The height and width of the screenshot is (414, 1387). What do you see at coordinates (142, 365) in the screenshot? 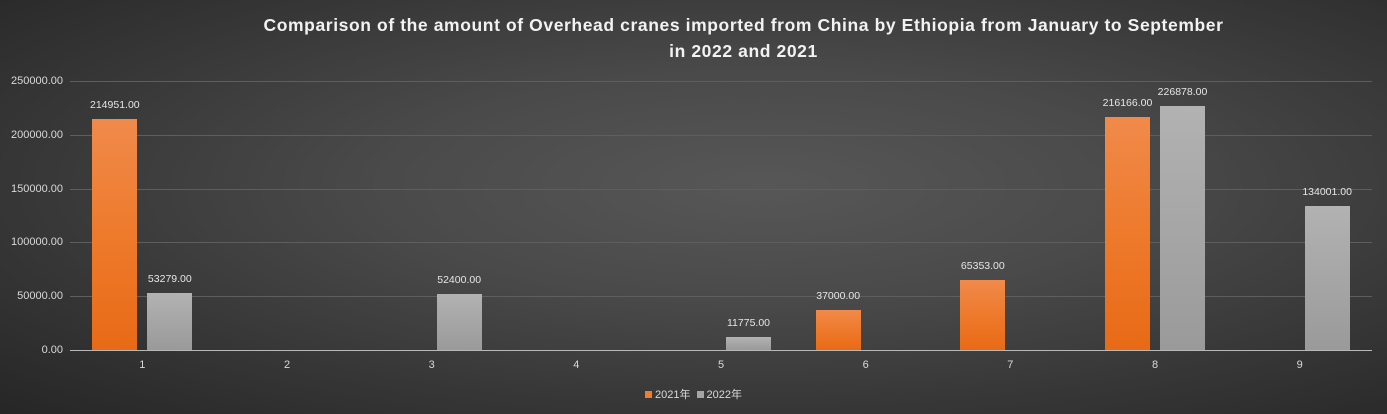
I see `x-tick-label: 1` at bounding box center [142, 365].